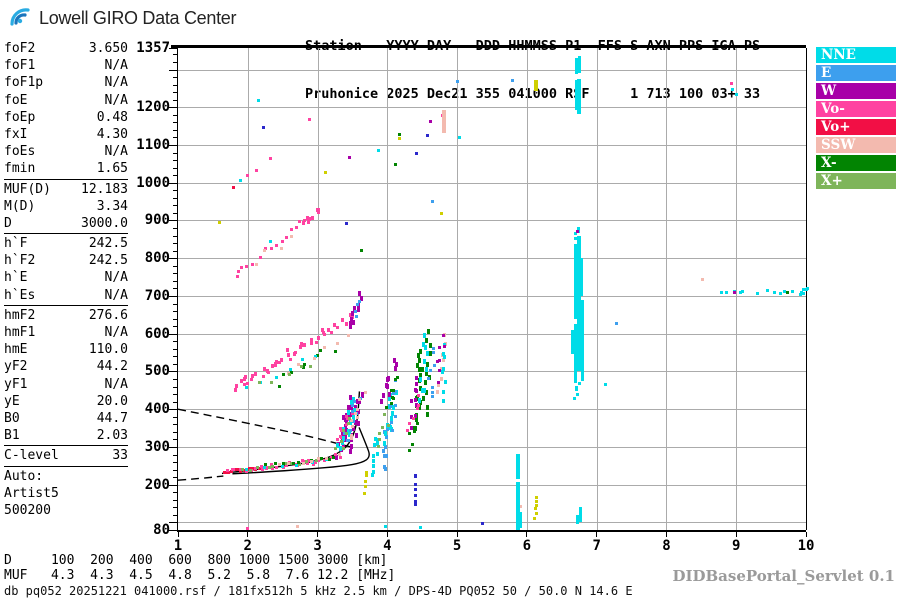  Describe the element at coordinates (112, 367) in the screenshot. I see `param-value: 44.2` at that location.